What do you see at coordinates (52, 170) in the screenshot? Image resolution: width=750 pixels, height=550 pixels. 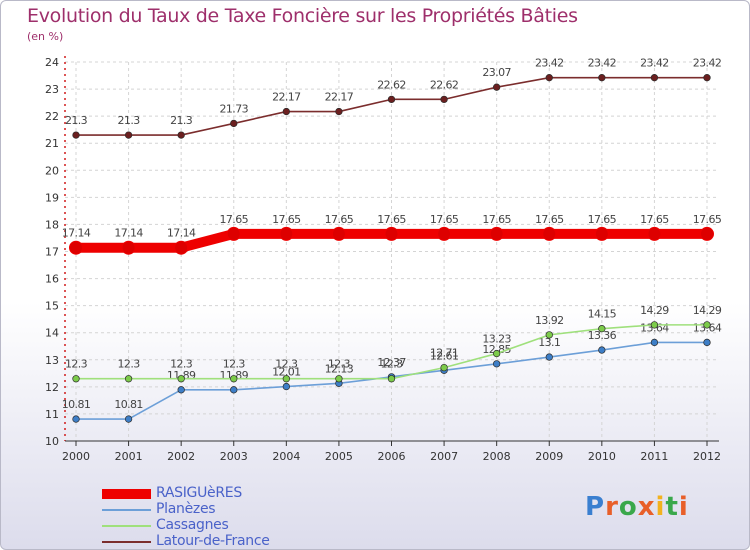 I see `y-tick-label: 20` at bounding box center [52, 170].